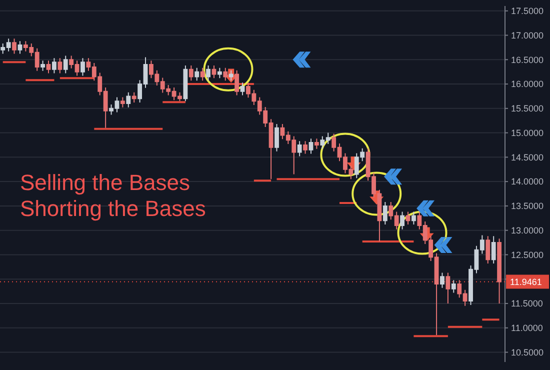 The width and height of the screenshot is (550, 370). Describe the element at coordinates (527, 11) in the screenshot. I see `y-tick-label: 17.5000` at that location.